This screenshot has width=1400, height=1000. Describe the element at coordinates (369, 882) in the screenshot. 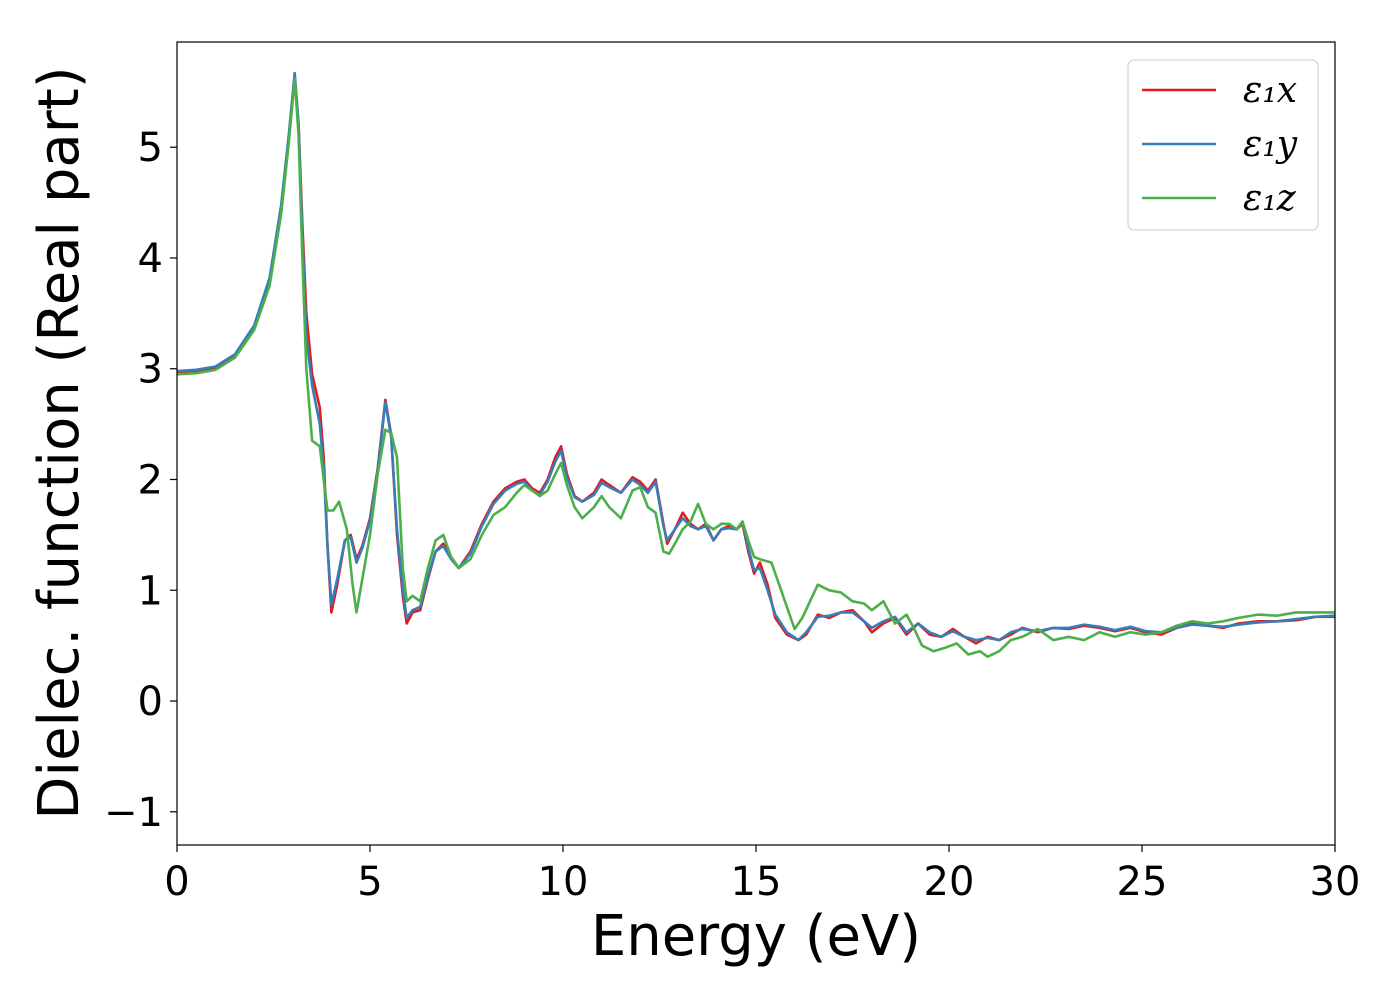

I see `x-tick-label-1: 5` at that location.